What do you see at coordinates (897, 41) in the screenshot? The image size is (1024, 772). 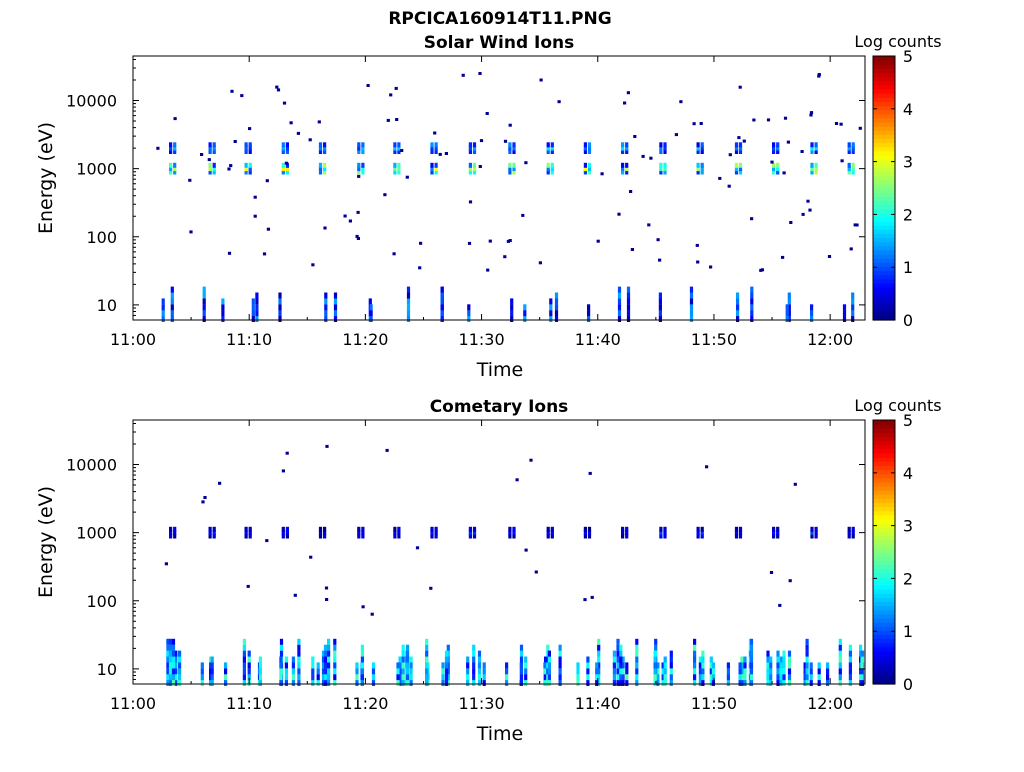 I see `colorbar-label: Log counts` at bounding box center [897, 41].